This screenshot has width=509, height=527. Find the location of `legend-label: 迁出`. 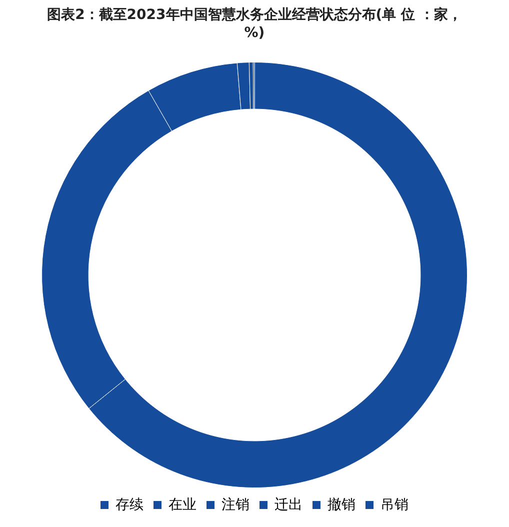

legend-label: 迁出 is located at coordinates (288, 504).